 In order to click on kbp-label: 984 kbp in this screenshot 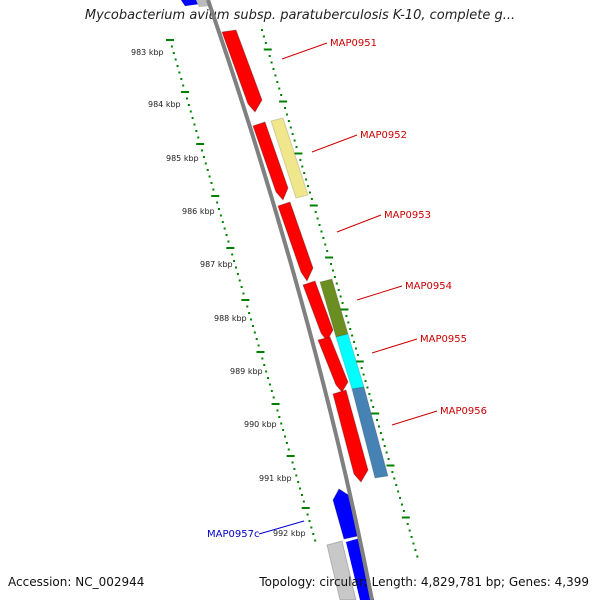, I will do `click(164, 104)`.